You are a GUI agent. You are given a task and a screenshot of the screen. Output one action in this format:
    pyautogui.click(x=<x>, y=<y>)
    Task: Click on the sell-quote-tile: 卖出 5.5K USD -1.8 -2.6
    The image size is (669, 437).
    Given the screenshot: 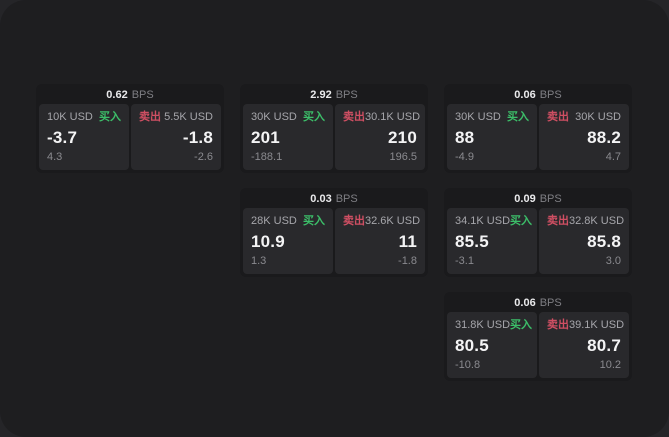 What is the action you would take?
    pyautogui.click(x=176, y=137)
    